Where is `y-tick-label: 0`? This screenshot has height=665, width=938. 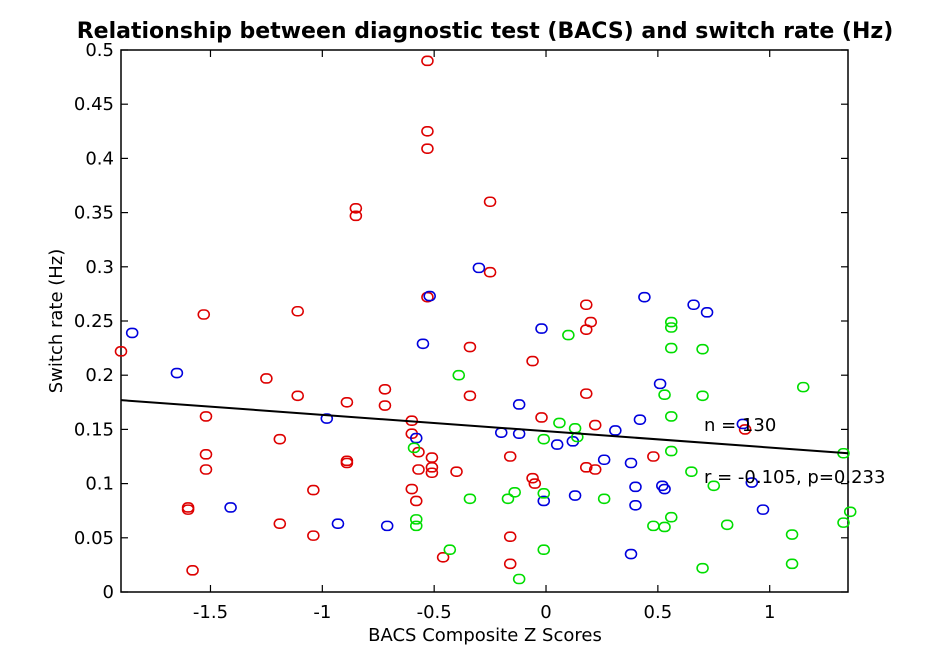 y-tick-label: 0 is located at coordinates (108, 592).